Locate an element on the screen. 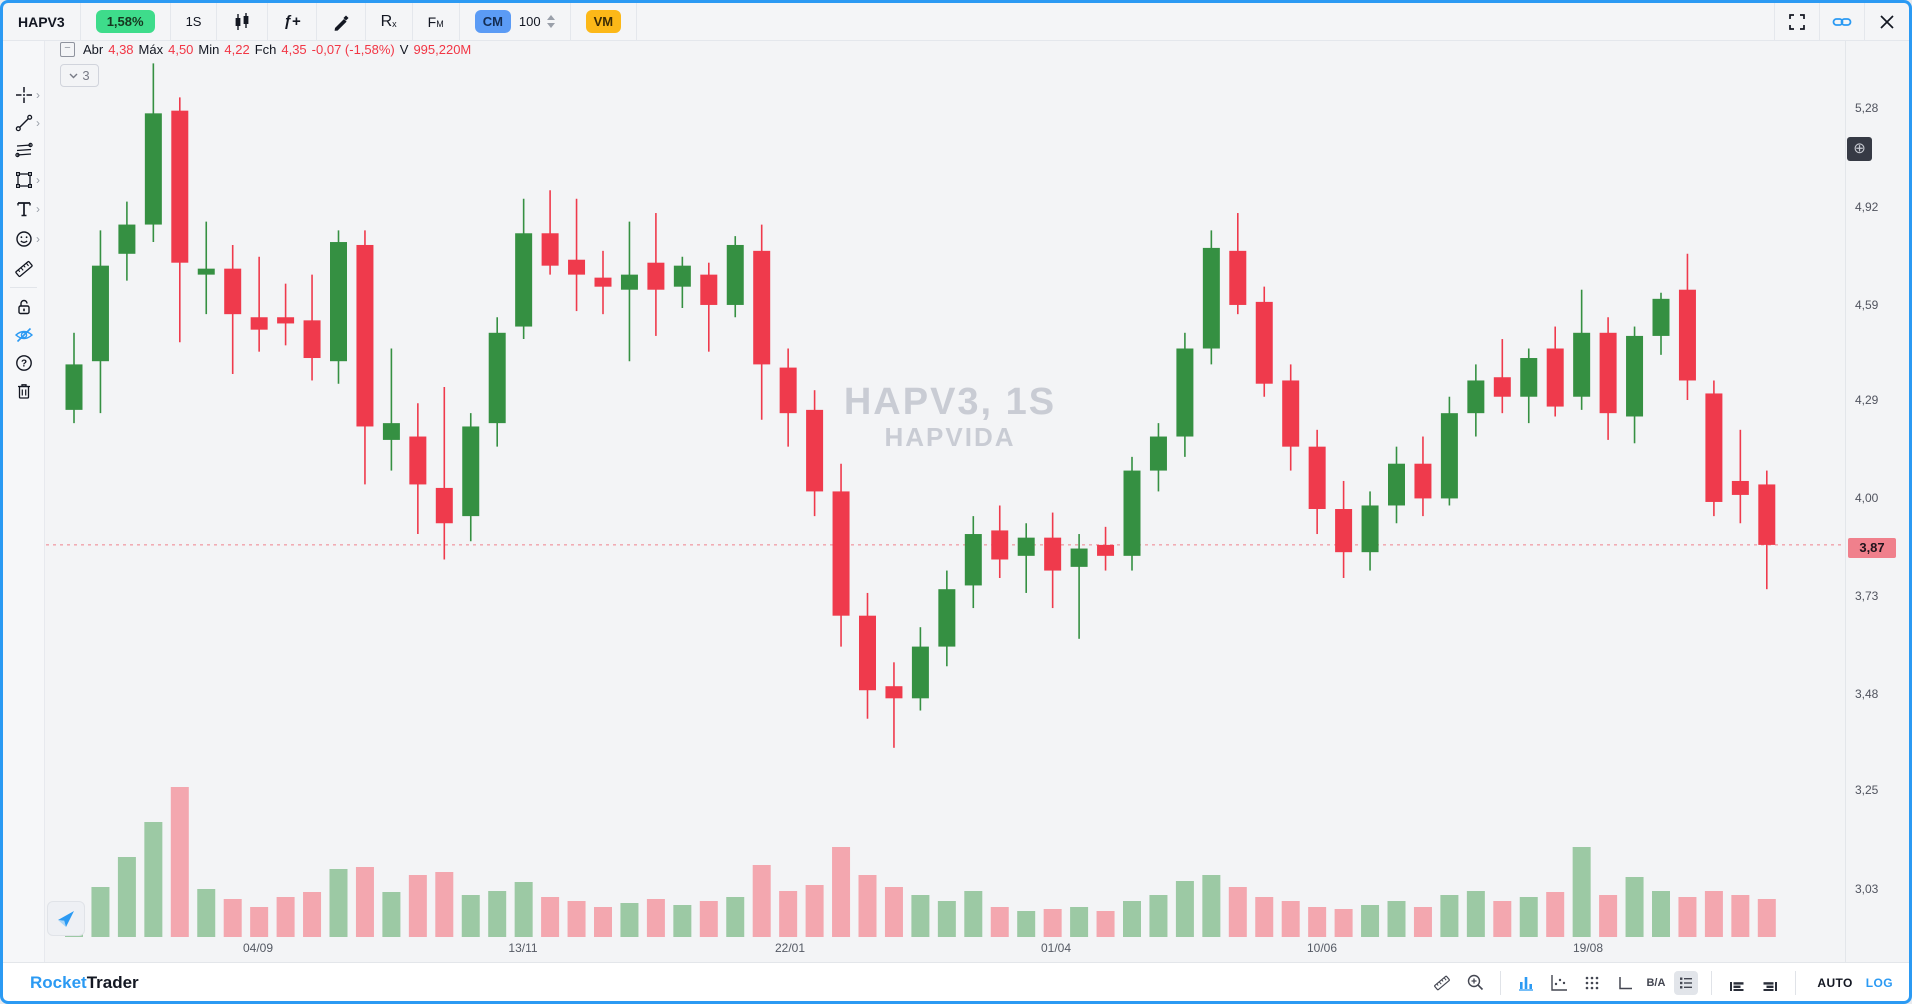 The width and height of the screenshot is (1912, 1004). close-button is located at coordinates (1886, 21).